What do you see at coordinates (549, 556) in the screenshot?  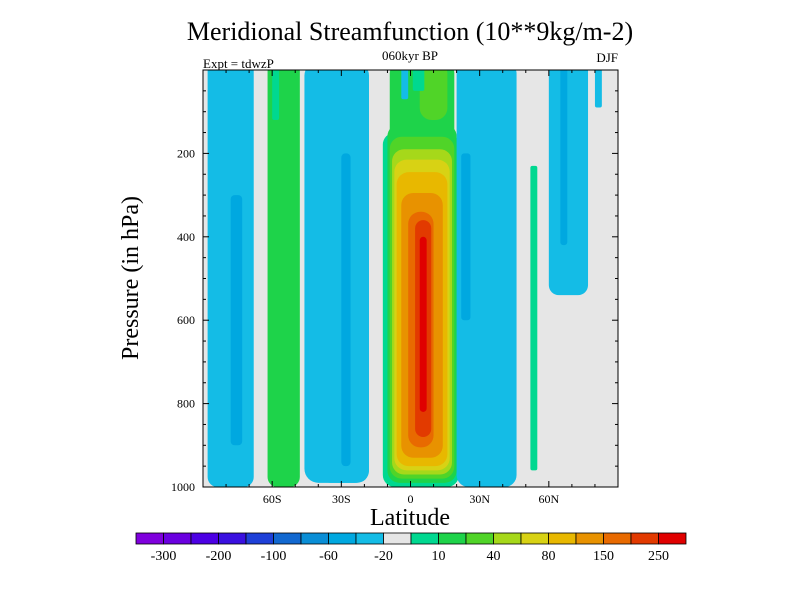 I see `colorbar-tick-label: 80` at bounding box center [549, 556].